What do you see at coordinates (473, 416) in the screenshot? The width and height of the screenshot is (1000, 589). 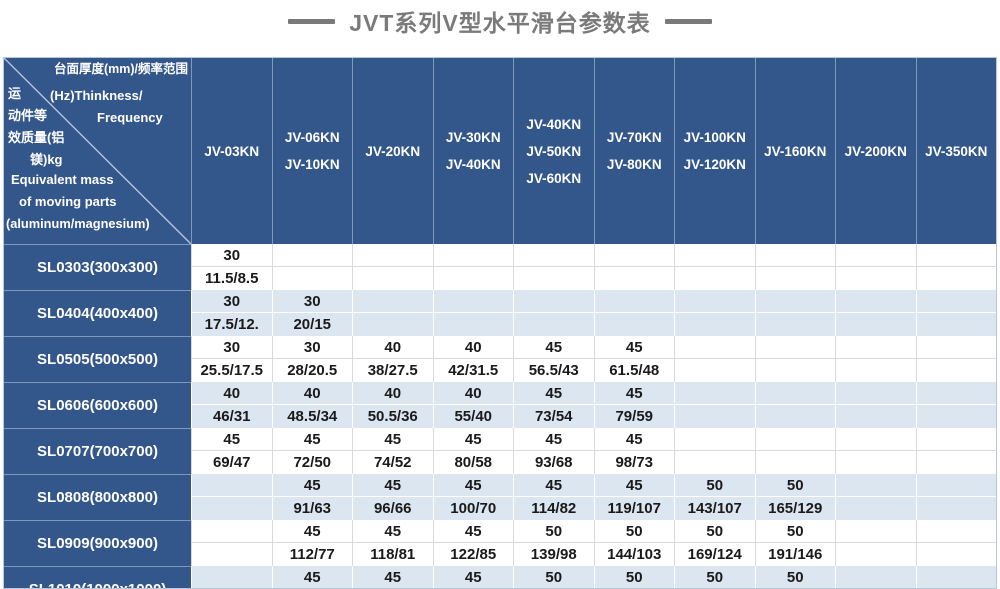 I see `frequency-value: 55/40` at bounding box center [473, 416].